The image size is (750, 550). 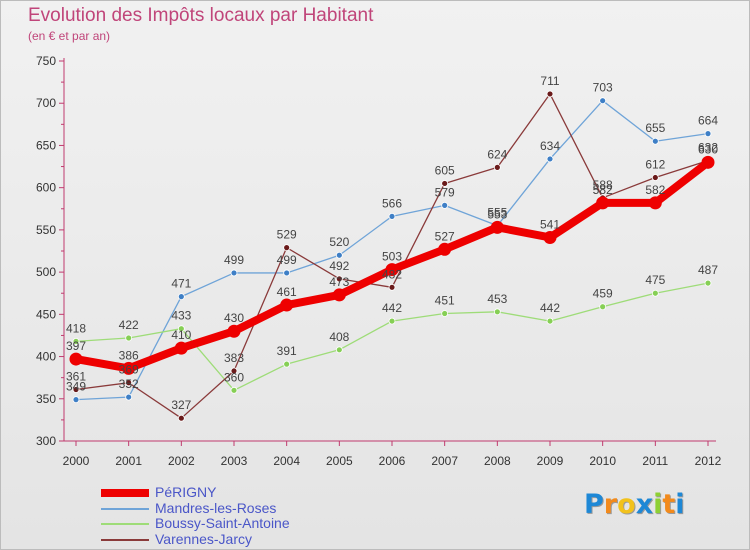 I want to click on x-tick-label: 2009, so click(x=550, y=461).